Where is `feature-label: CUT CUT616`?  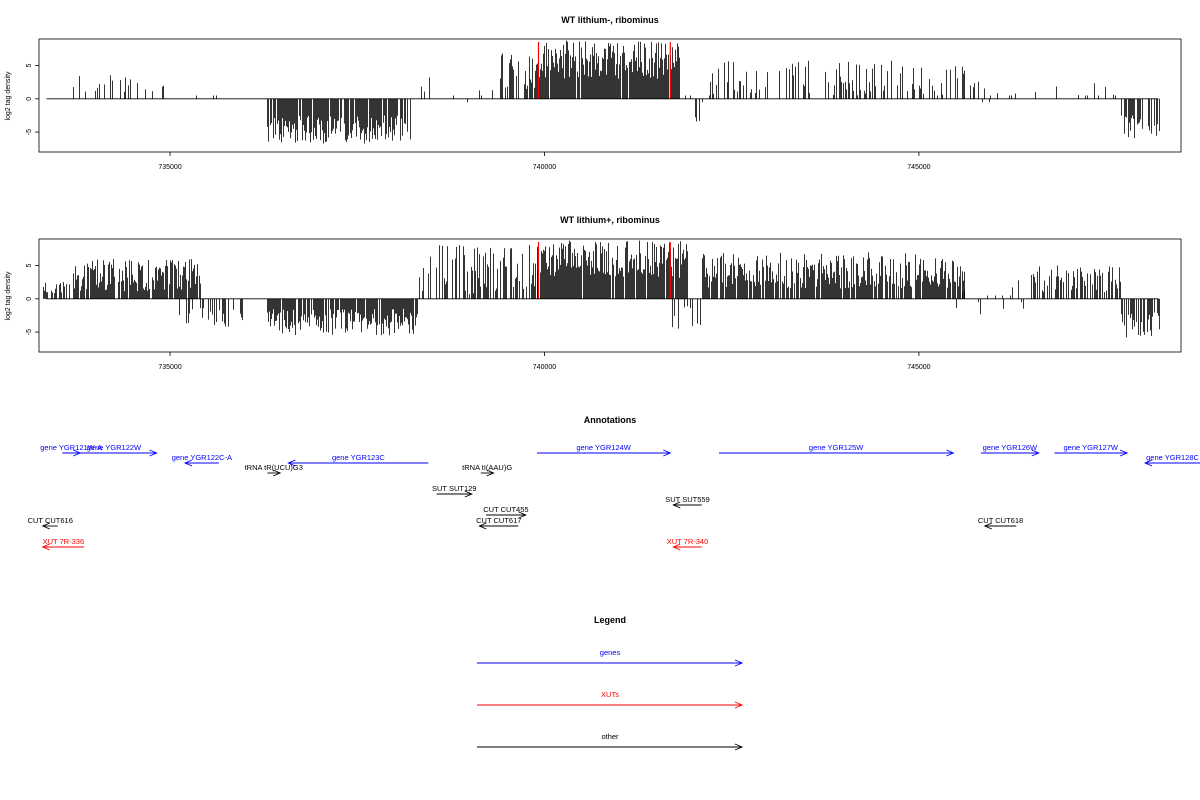
feature-label: CUT CUT616 is located at coordinates (50, 520).